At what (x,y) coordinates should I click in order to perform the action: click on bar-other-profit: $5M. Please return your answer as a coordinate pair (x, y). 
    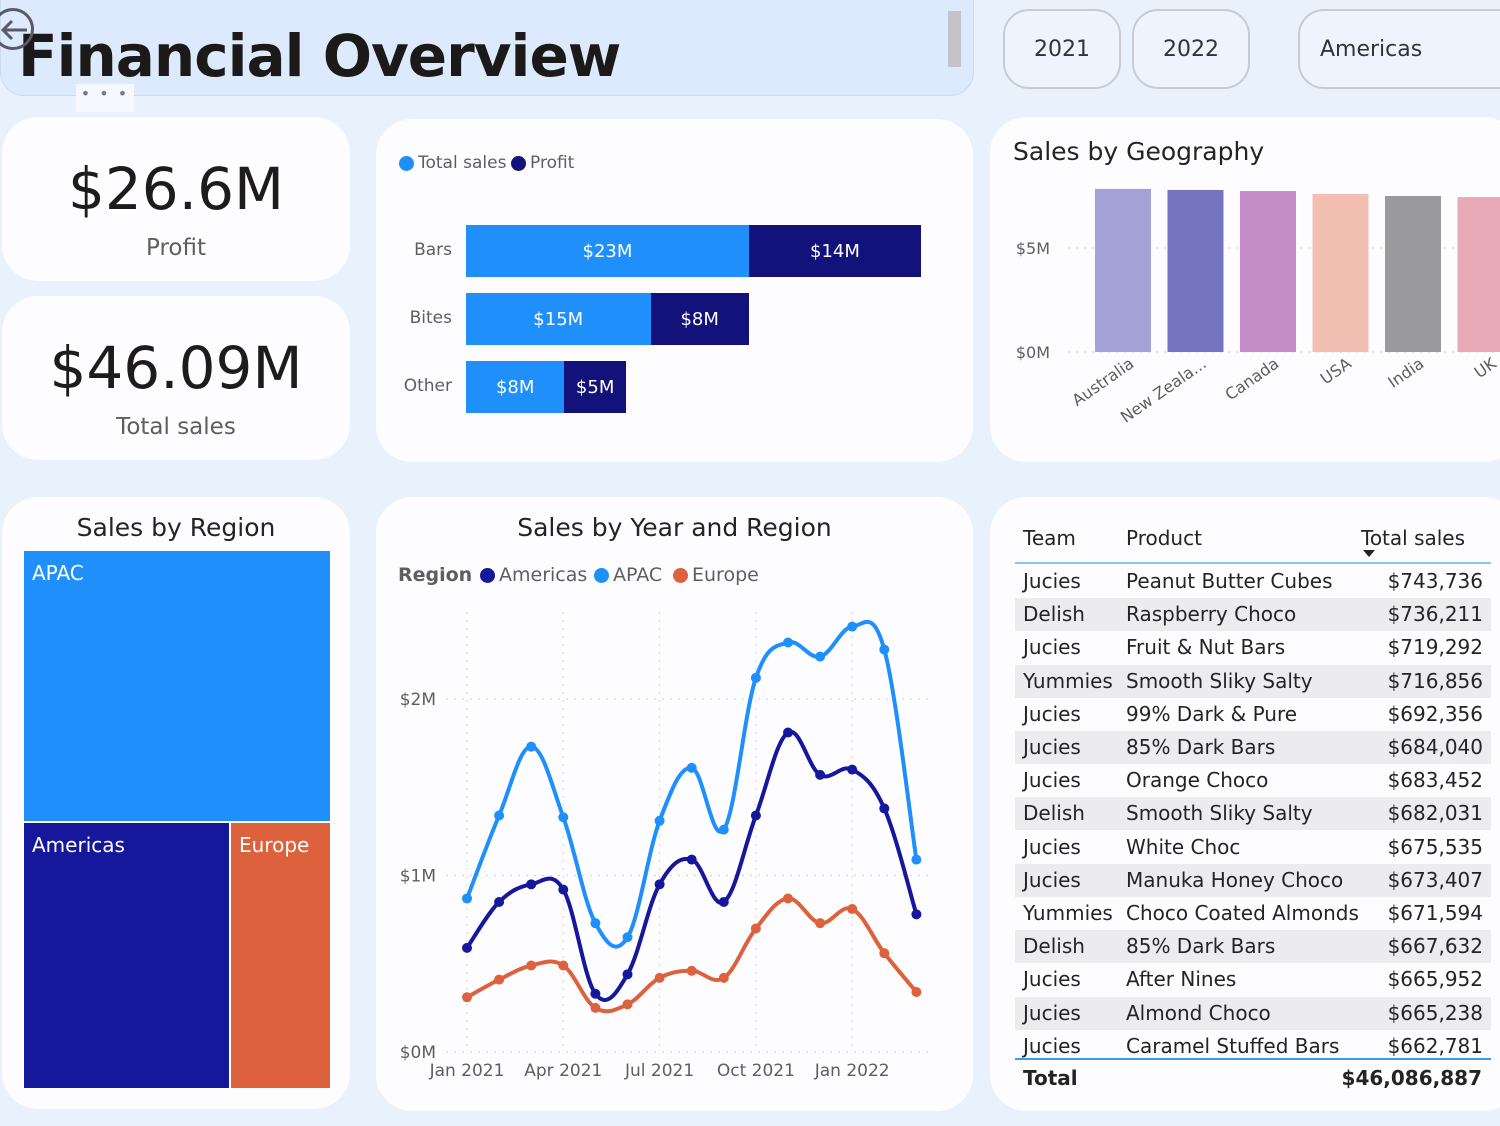
    Looking at the image, I should click on (595, 387).